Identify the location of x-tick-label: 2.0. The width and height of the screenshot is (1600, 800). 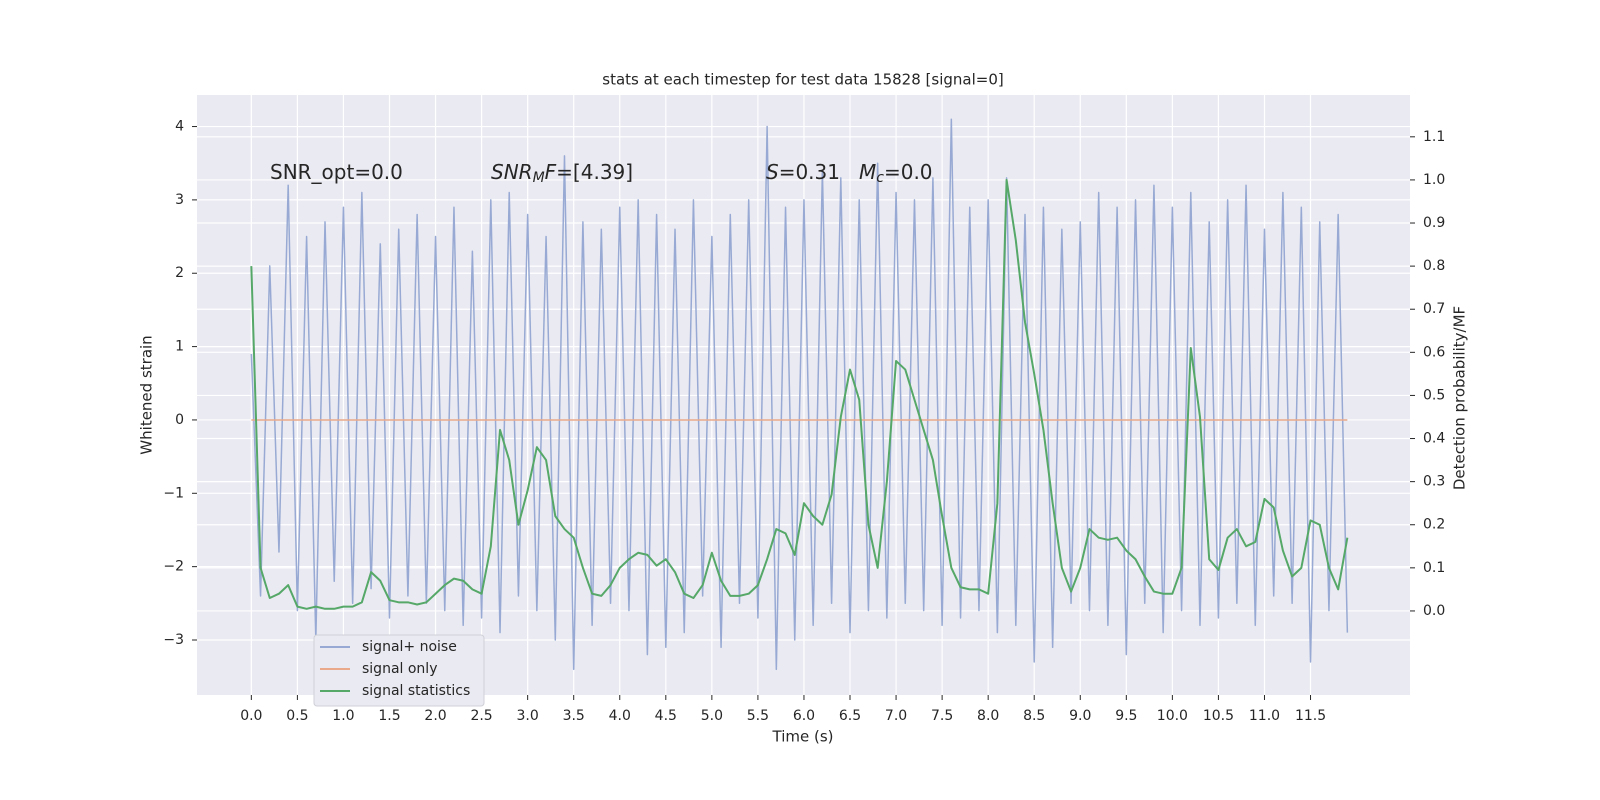
(435, 716).